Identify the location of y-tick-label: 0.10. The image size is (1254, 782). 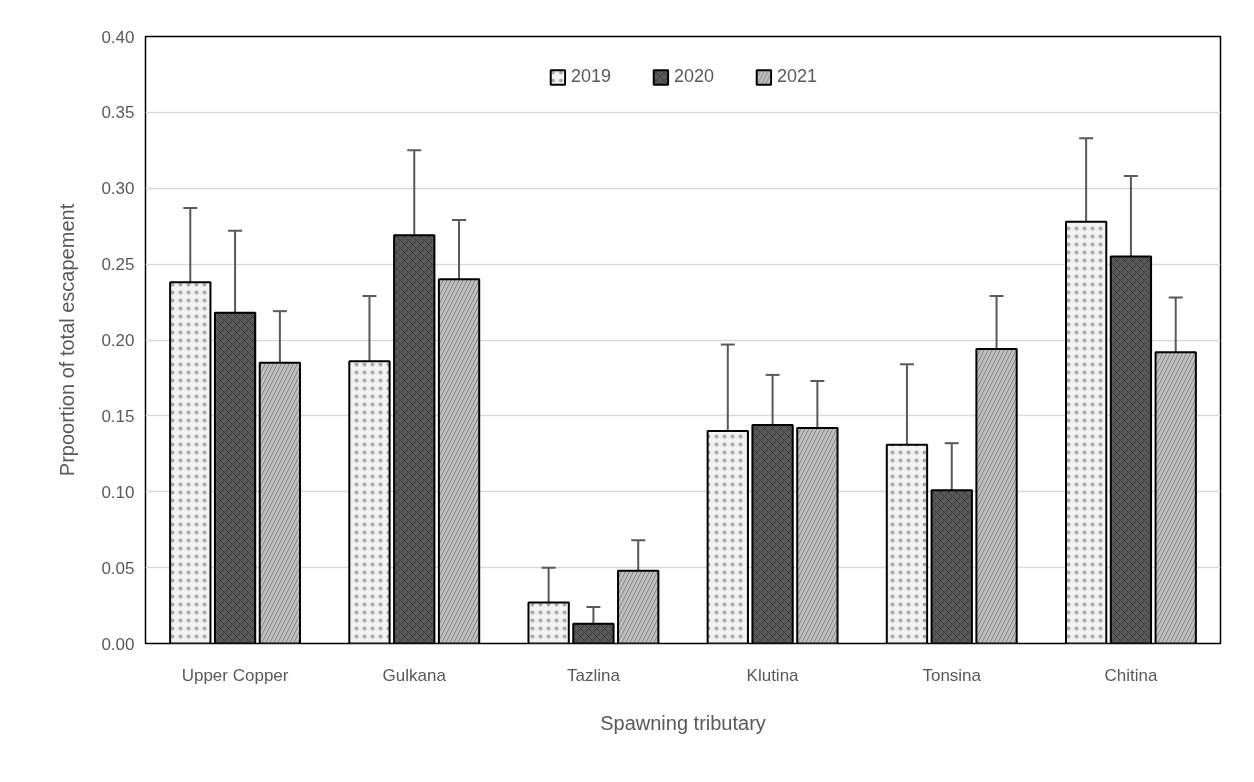
(118, 492).